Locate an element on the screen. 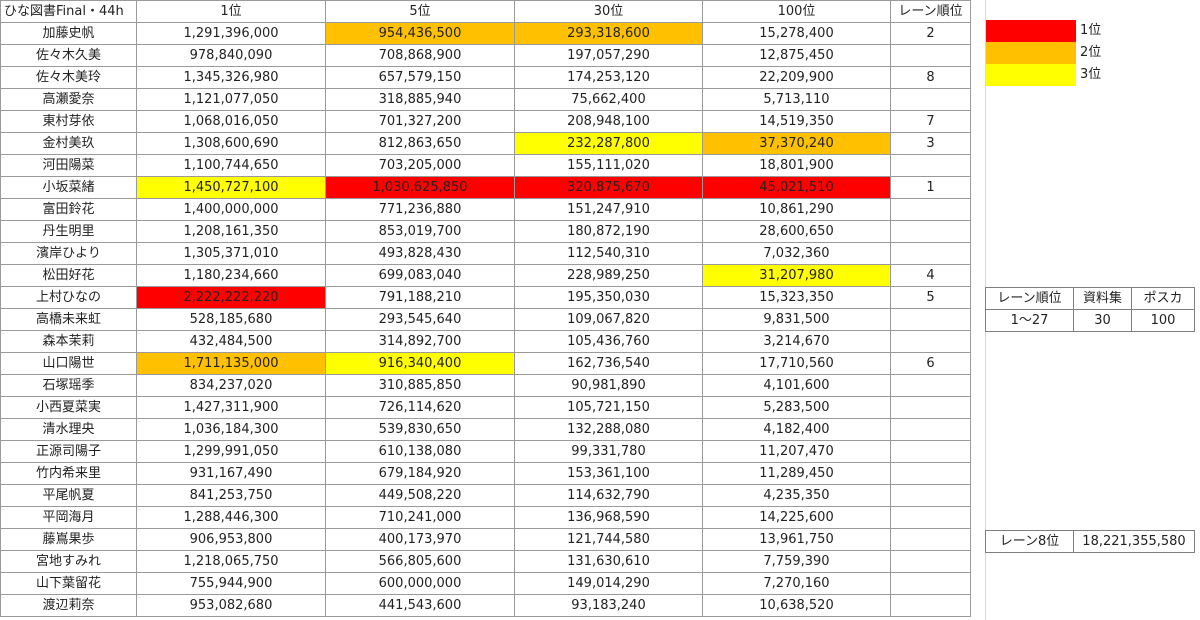 This screenshot has height=620, width=1200. rank1-cell: 1,427,311,900 is located at coordinates (231, 407).